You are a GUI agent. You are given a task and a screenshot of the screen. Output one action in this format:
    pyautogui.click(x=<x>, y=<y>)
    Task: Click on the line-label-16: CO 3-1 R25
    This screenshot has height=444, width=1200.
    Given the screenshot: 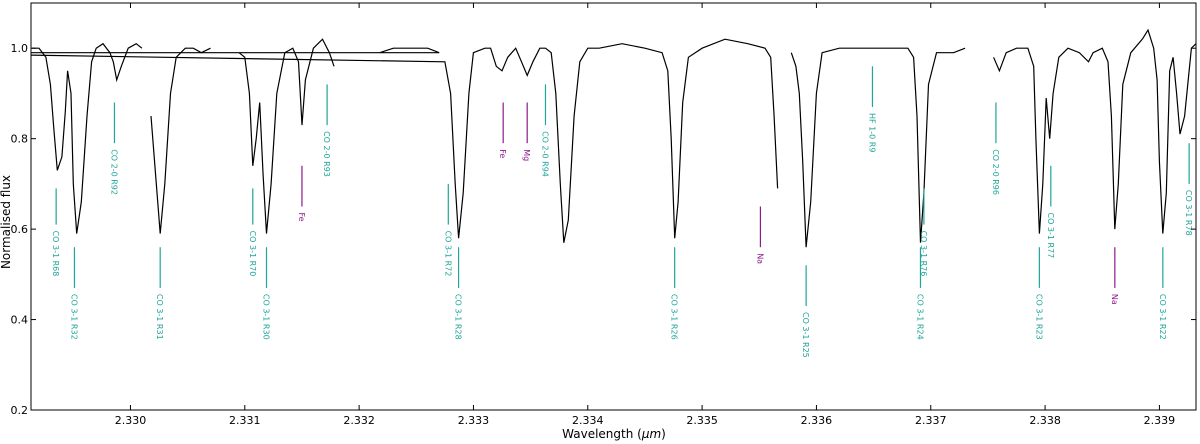 What is the action you would take?
    pyautogui.click(x=805, y=335)
    